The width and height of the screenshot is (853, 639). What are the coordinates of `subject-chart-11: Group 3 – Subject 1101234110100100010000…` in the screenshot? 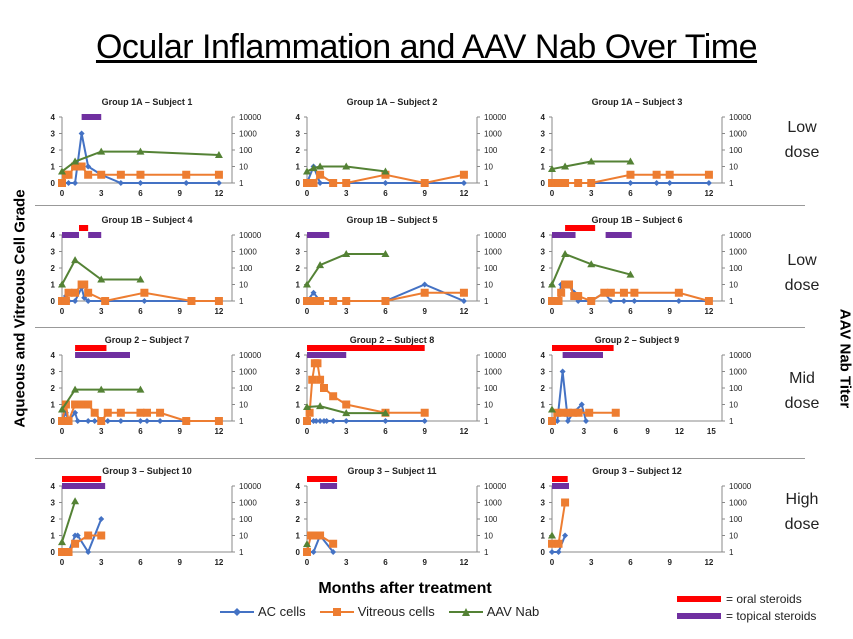 It's located at (401, 516).